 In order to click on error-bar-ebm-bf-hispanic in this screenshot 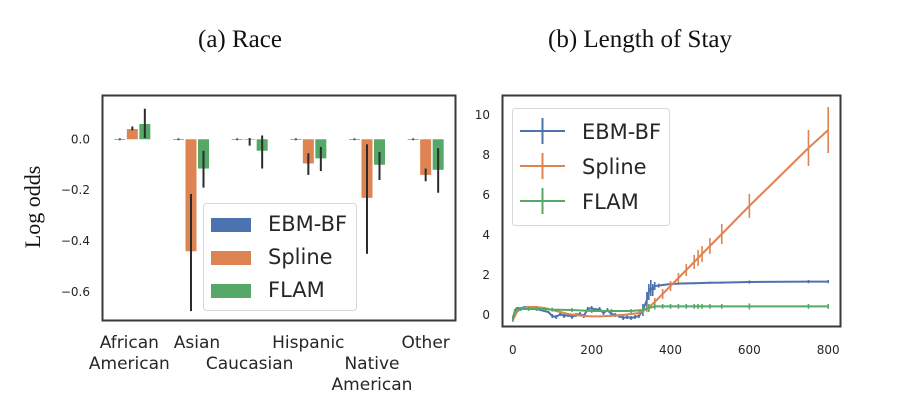, I will do `click(295, 139)`.